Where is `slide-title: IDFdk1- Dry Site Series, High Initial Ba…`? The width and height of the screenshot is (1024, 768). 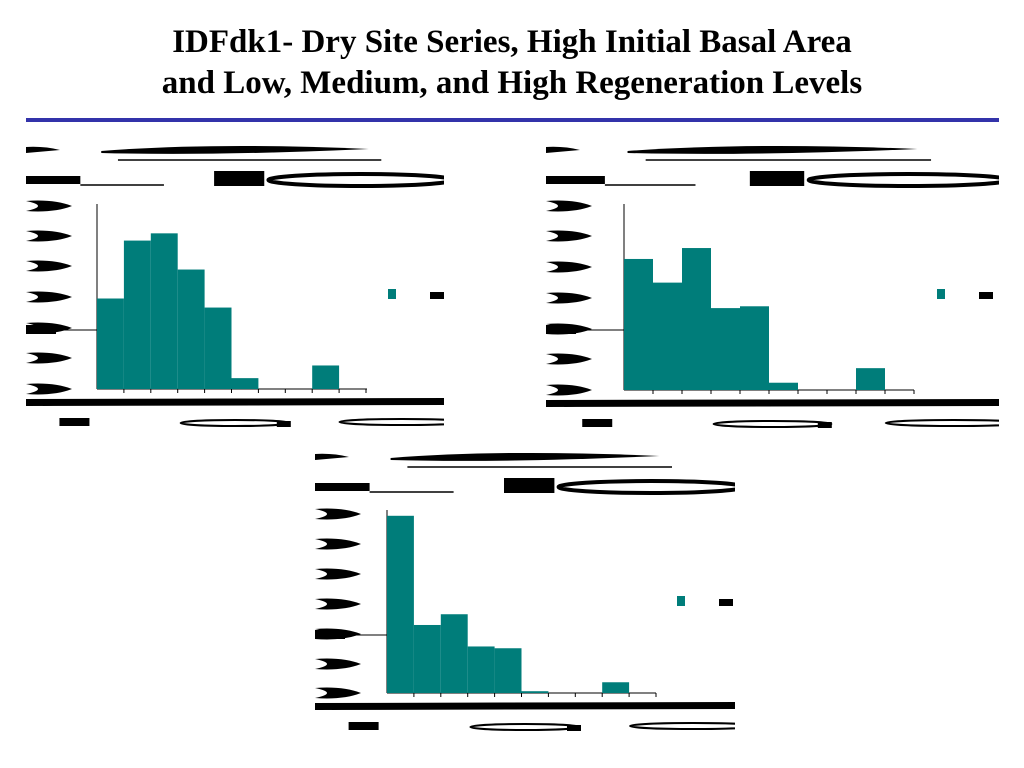 slide-title: IDFdk1- Dry Site Series, High Initial Ba… is located at coordinates (512, 63).